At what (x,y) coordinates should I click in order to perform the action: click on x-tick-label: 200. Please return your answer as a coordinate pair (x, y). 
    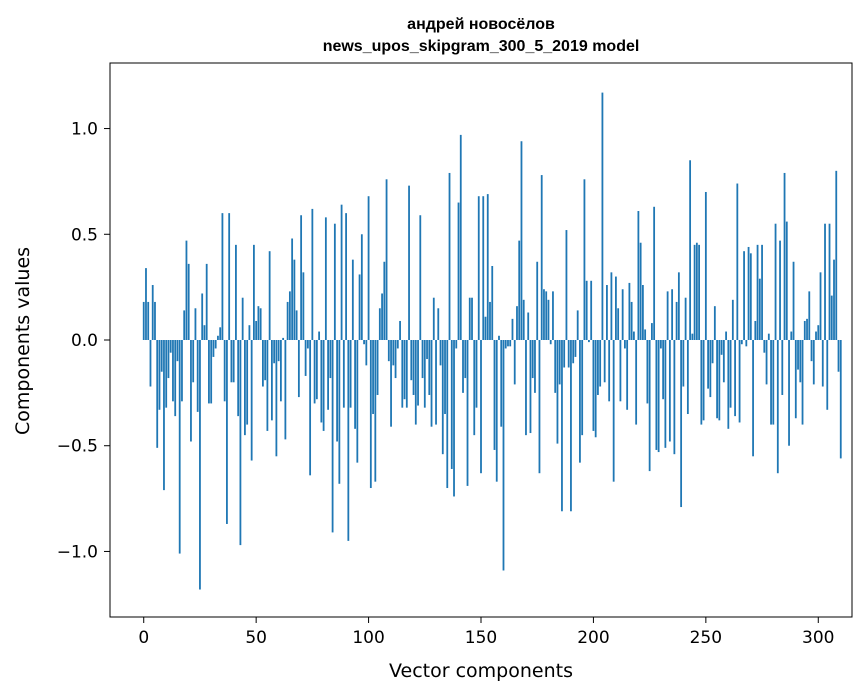
    Looking at the image, I should click on (593, 638).